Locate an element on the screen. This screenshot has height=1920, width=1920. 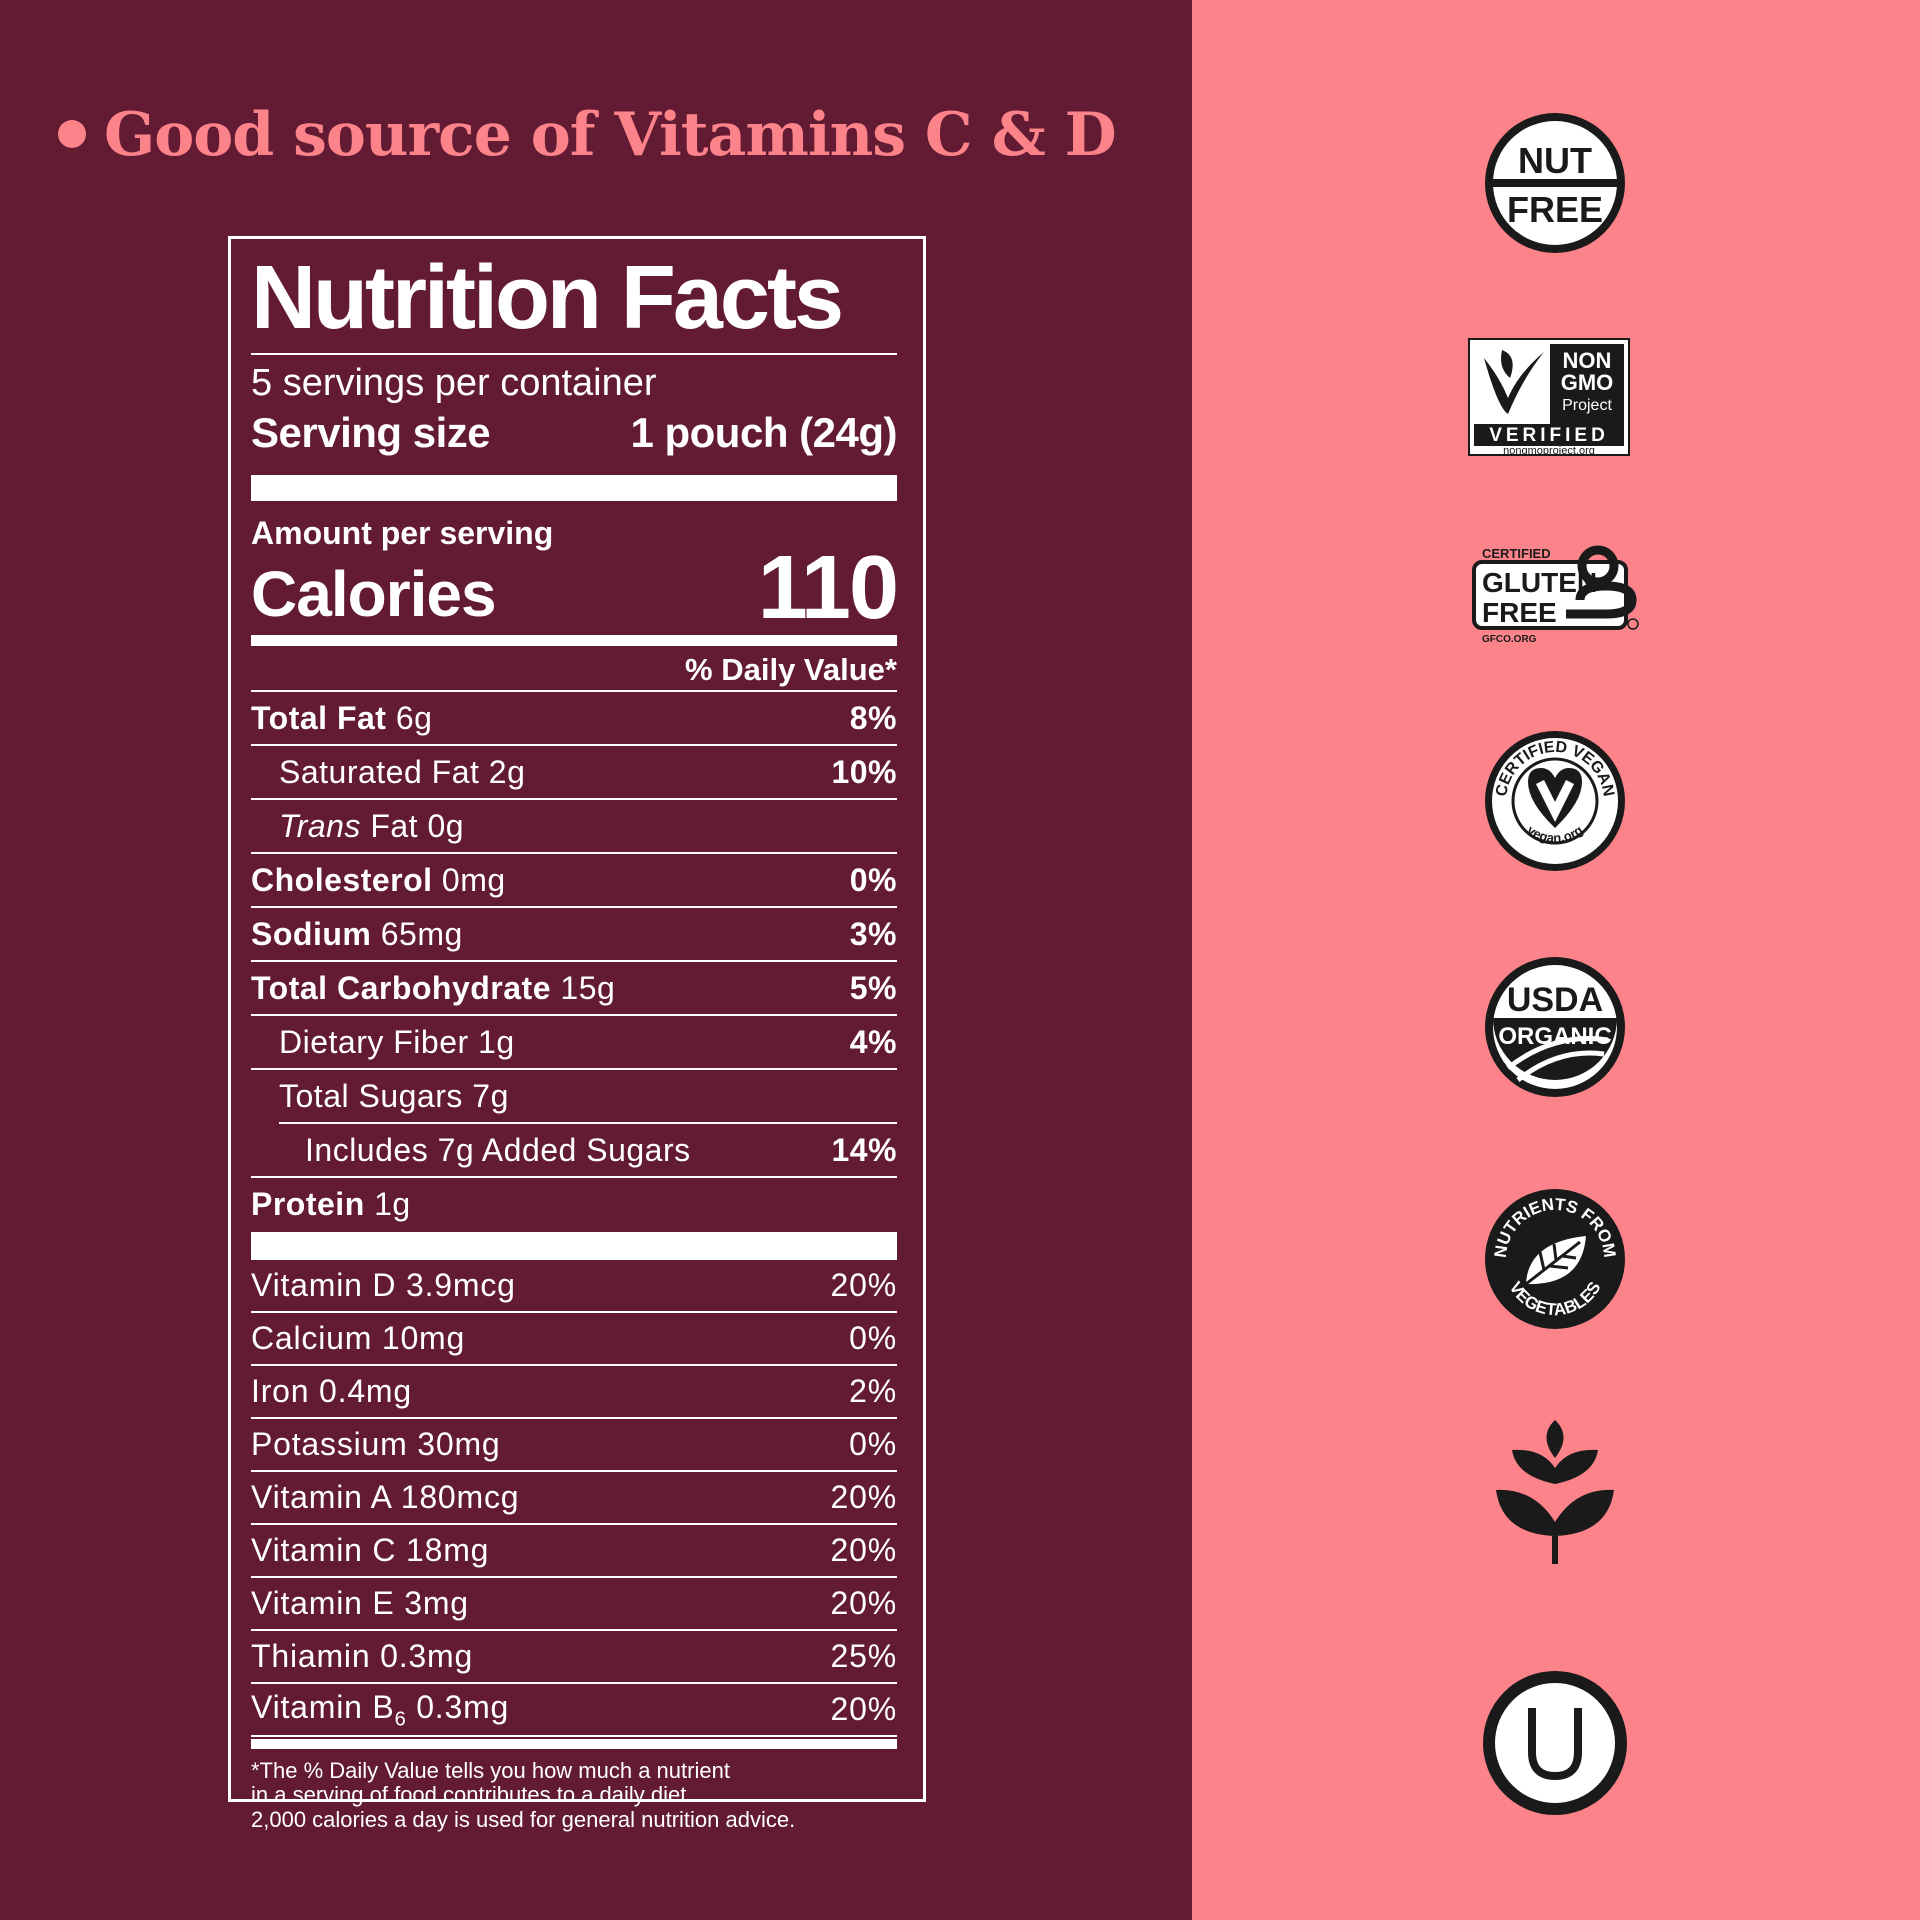
usda-organic-icon: USDA ORGANIC is located at coordinates (1555, 1027).